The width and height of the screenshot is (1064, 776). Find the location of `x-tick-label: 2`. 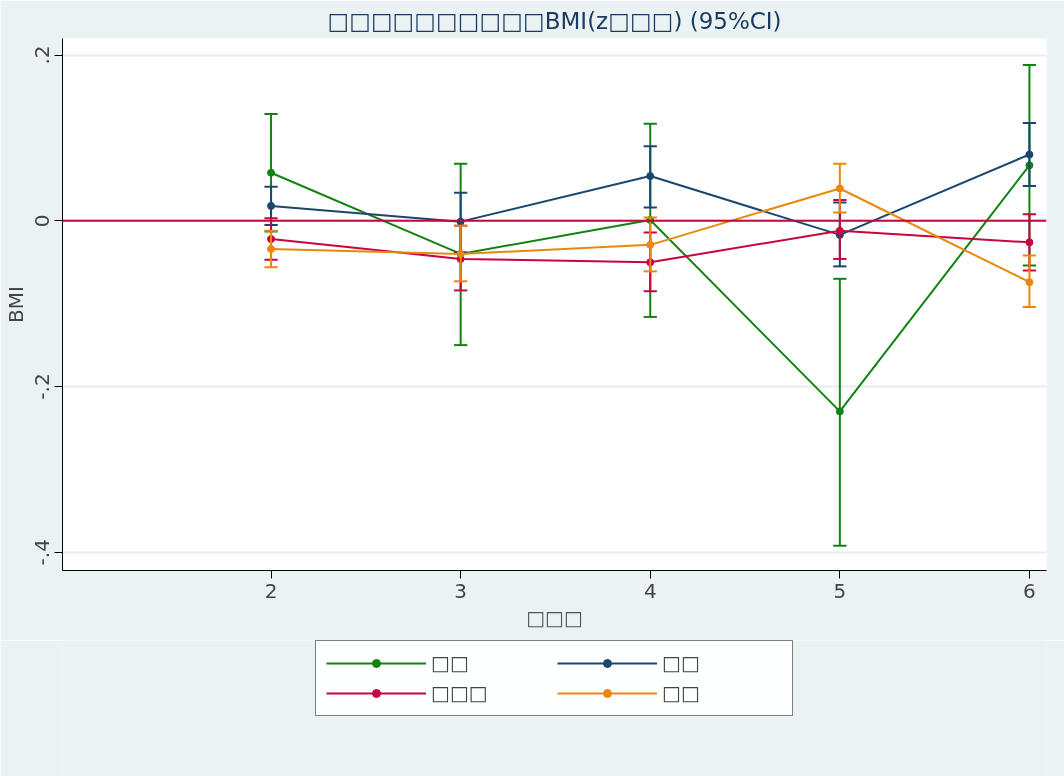

x-tick-label: 2 is located at coordinates (271, 590).